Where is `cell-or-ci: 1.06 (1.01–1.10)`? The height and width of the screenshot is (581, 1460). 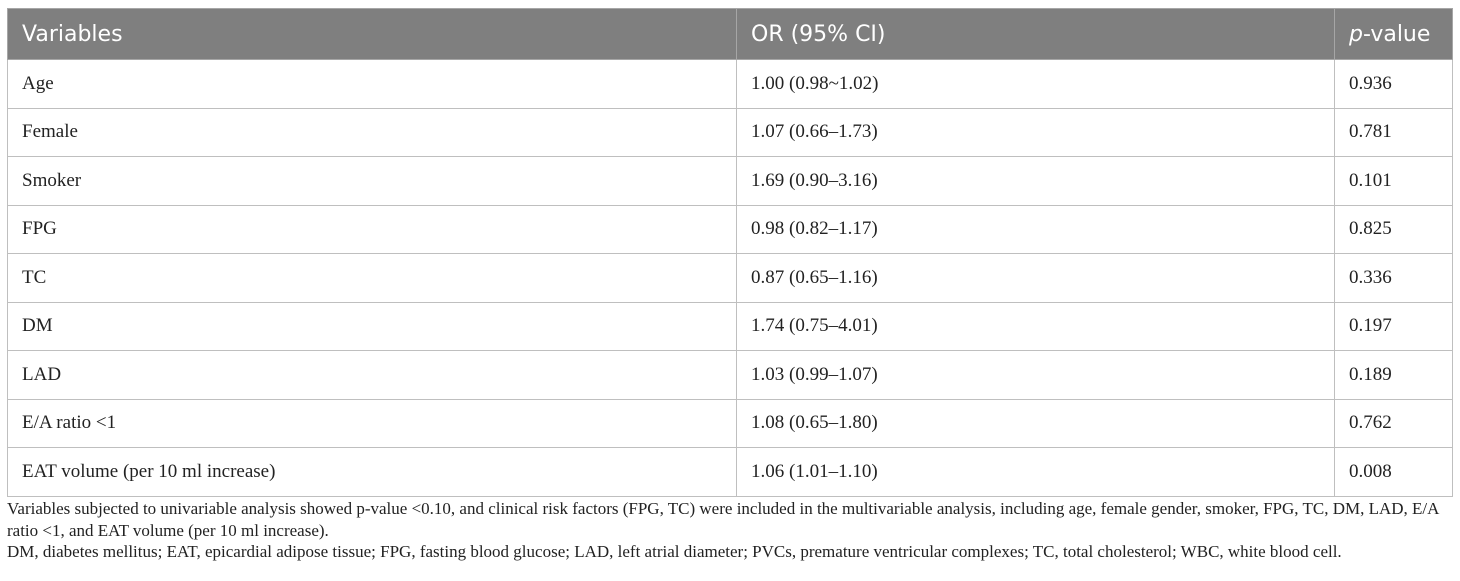
cell-or-ci: 1.06 (1.01–1.10) is located at coordinates (1035, 472).